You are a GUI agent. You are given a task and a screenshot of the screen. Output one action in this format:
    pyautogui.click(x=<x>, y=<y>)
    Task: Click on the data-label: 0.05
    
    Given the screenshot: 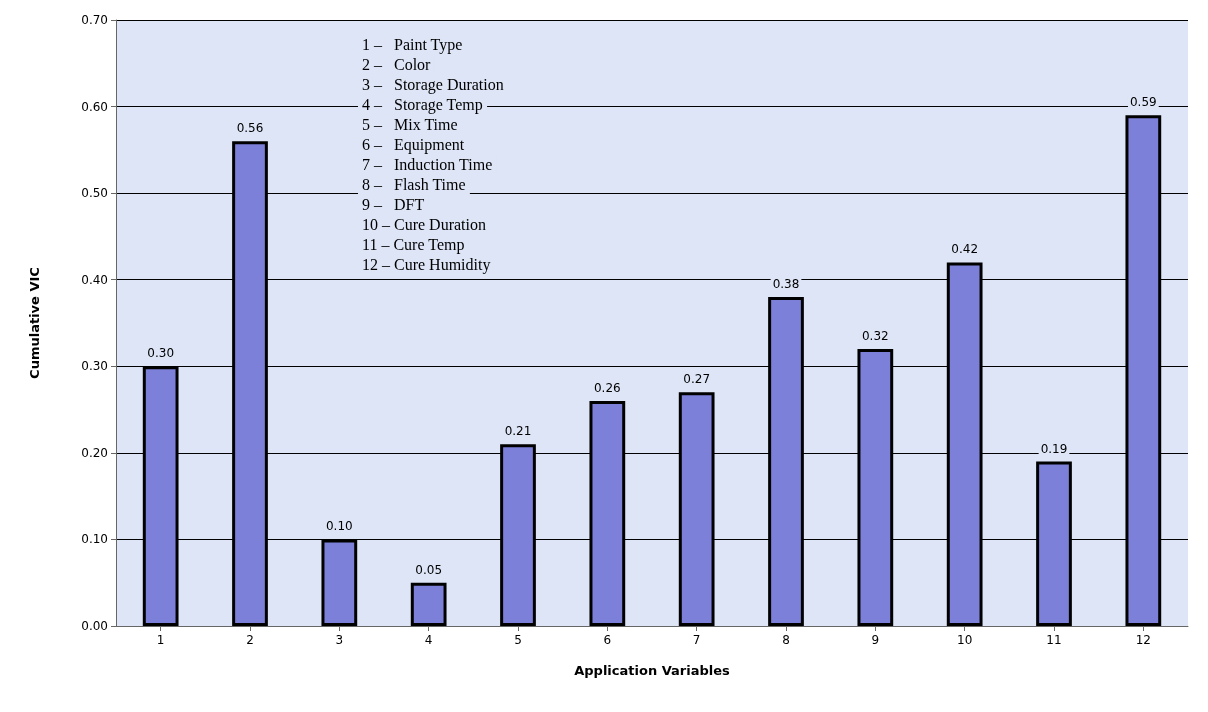 What is the action you would take?
    pyautogui.click(x=429, y=569)
    